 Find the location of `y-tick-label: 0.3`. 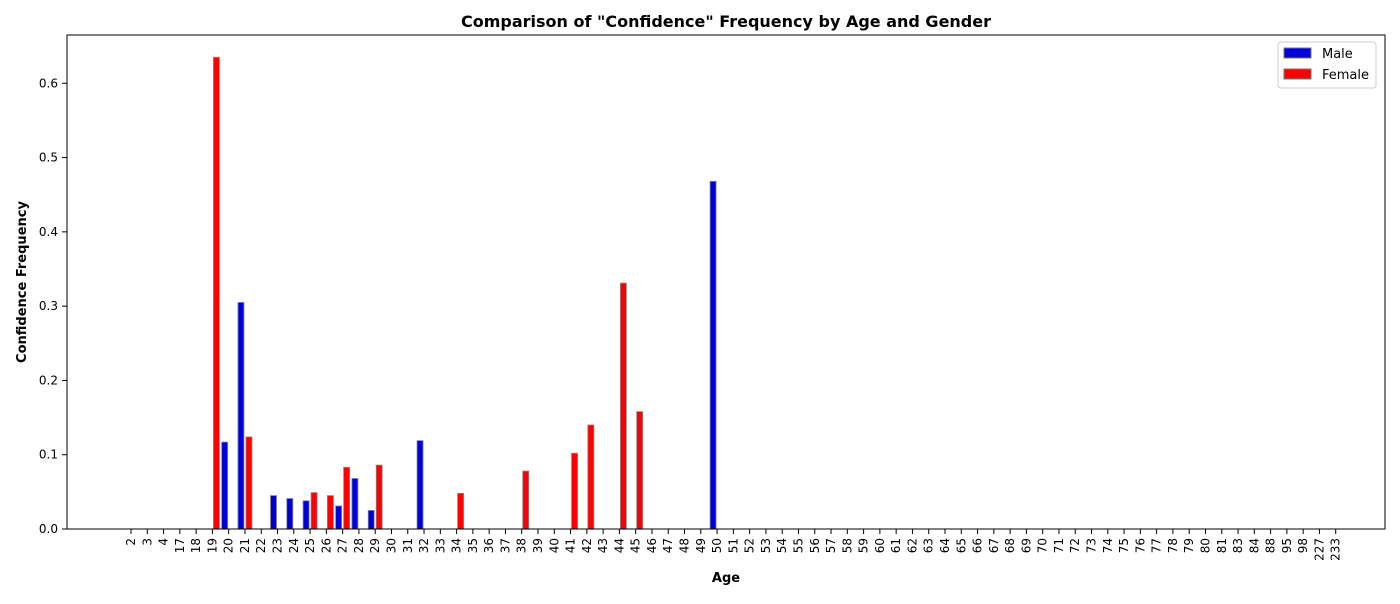

y-tick-label: 0.3 is located at coordinates (48, 306).